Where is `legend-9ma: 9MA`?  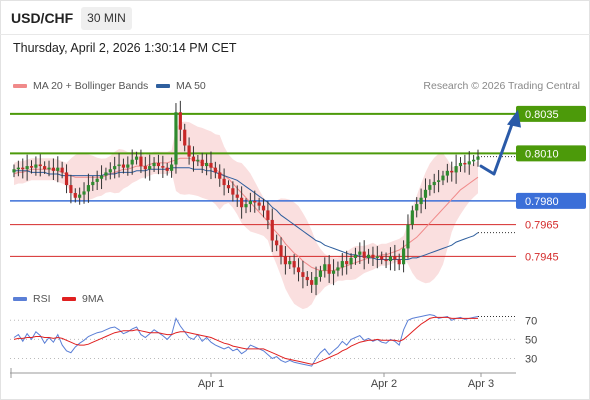 legend-9ma: 9MA is located at coordinates (83, 299).